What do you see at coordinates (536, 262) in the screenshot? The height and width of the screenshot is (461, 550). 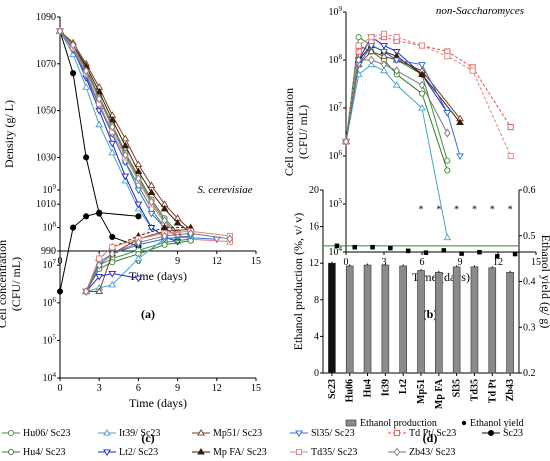 I see `panel-b-x-tick-label: 15` at bounding box center [536, 262].